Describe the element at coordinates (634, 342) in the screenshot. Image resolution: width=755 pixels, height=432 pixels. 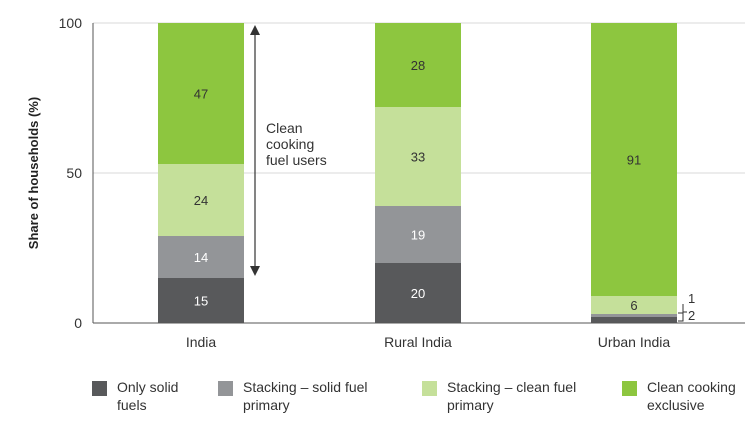
I see `x-tick-label: Urban India` at that location.